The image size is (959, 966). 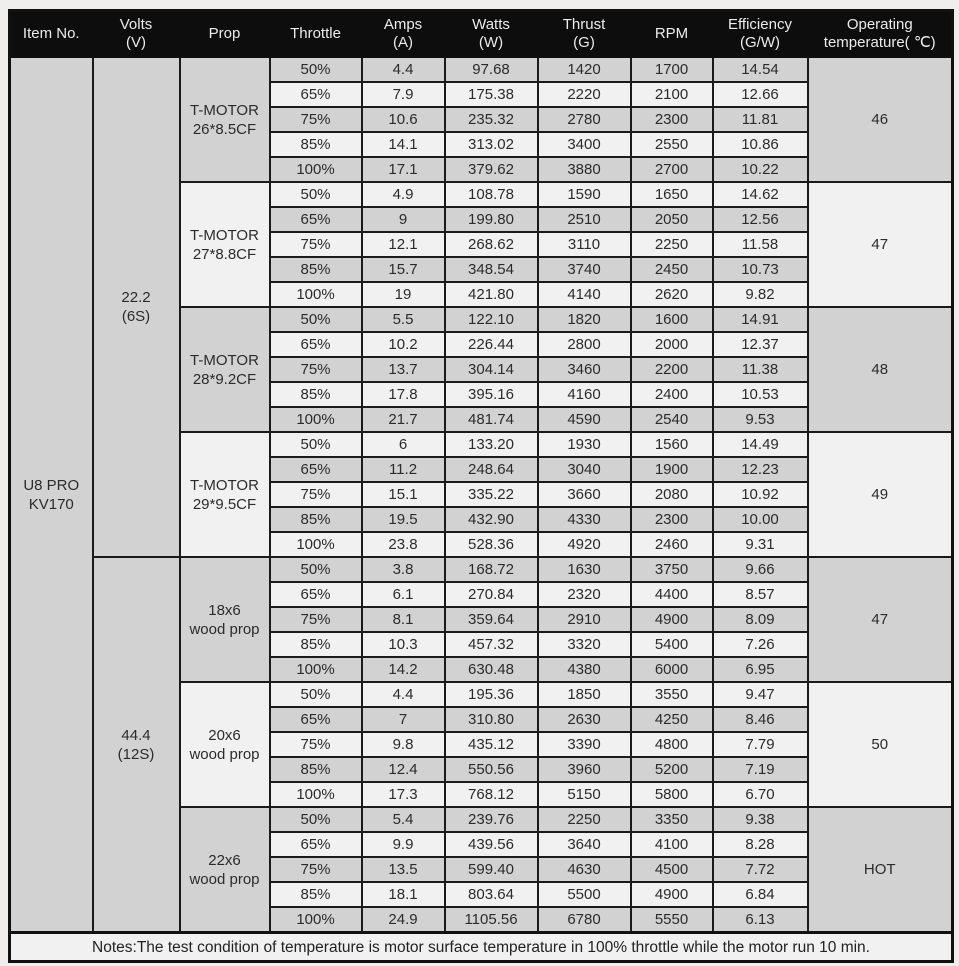 What do you see at coordinates (584, 744) in the screenshot?
I see `cell-thrust: 3390` at bounding box center [584, 744].